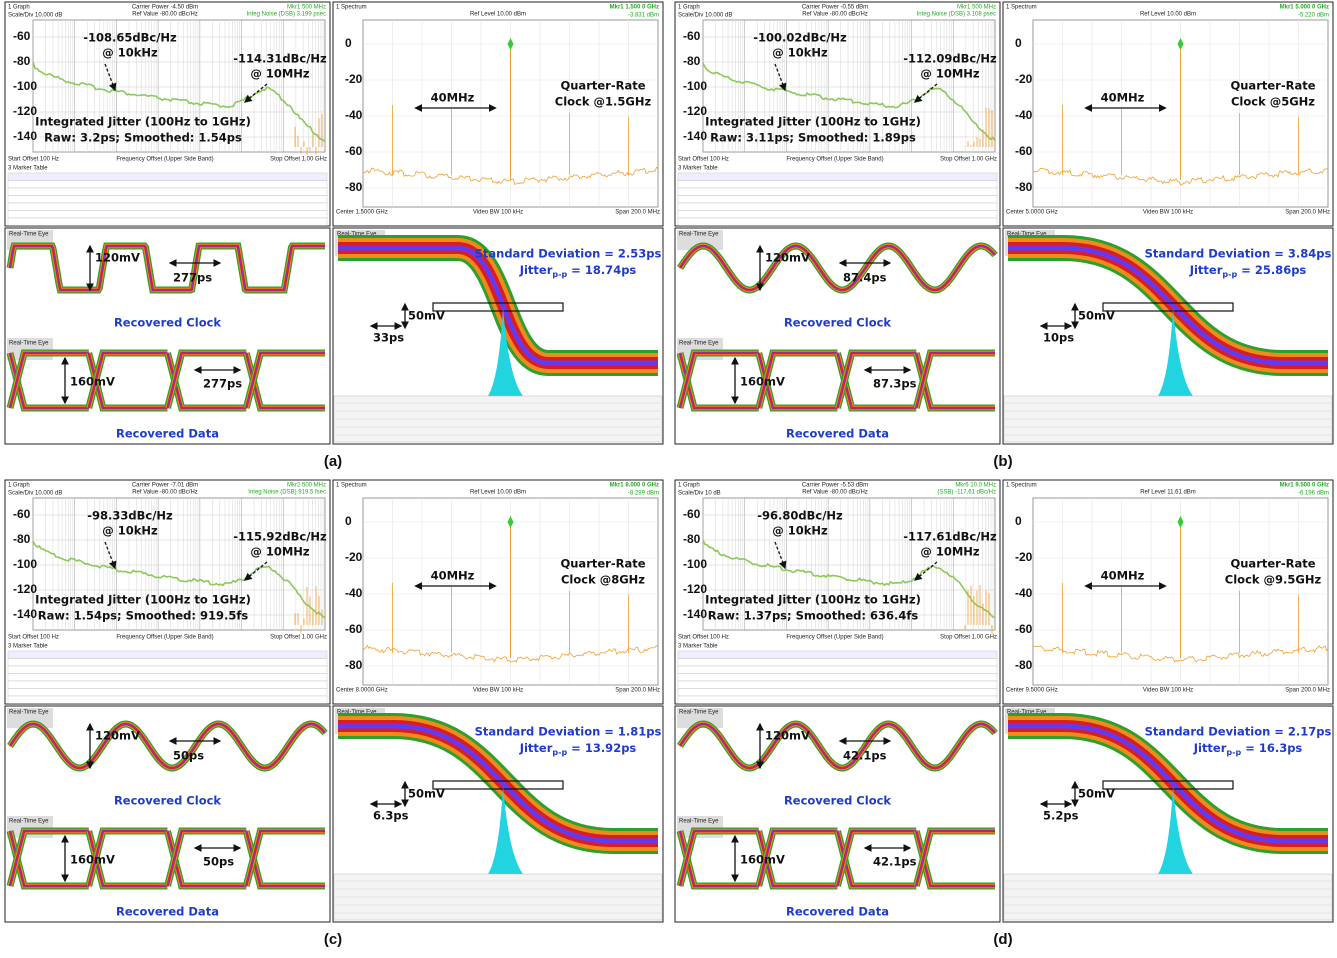 The width and height of the screenshot is (1337, 958). What do you see at coordinates (1238, 254) in the screenshot?
I see `annotation: Standard Deviation = 3.84ps` at bounding box center [1238, 254].